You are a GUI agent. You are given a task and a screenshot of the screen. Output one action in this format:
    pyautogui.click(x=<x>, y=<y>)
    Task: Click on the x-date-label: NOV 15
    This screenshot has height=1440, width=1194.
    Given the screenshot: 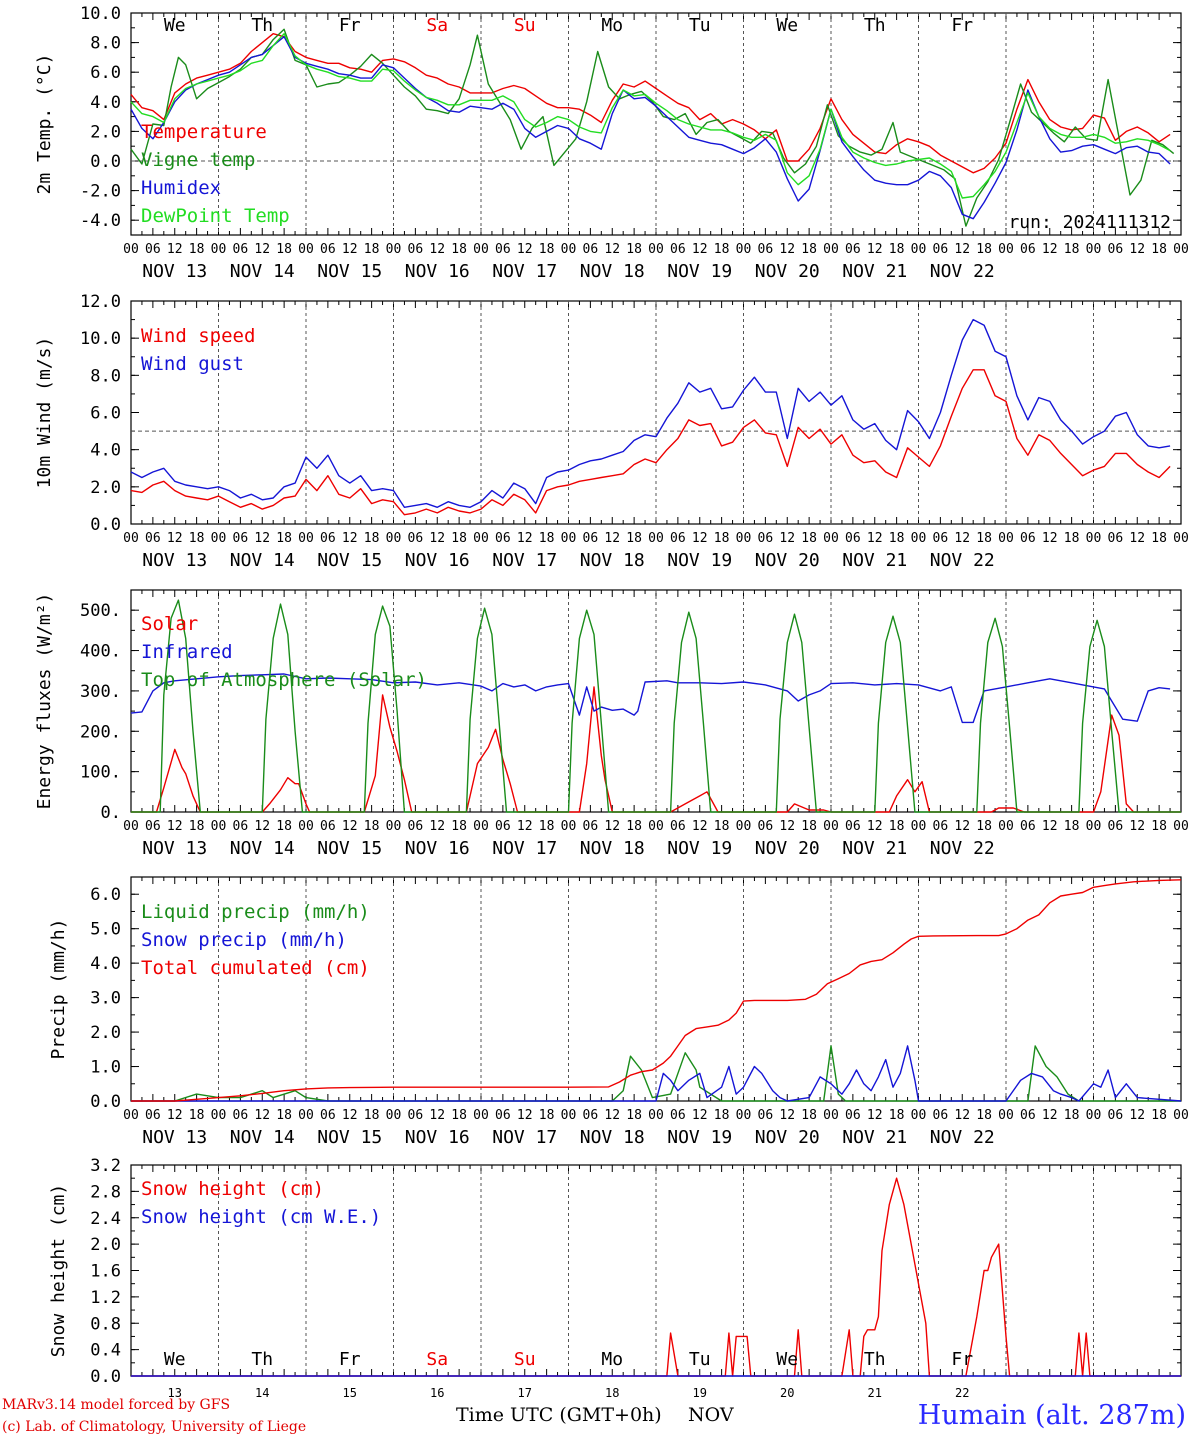 What is the action you would take?
    pyautogui.click(x=349, y=1137)
    